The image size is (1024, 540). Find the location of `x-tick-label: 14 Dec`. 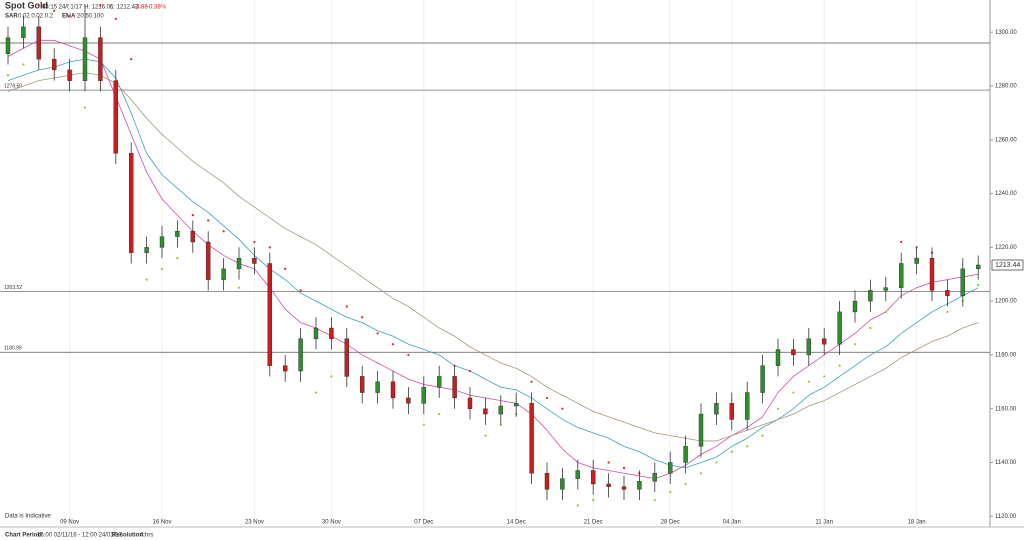

x-tick-label: 14 Dec is located at coordinates (516, 523).